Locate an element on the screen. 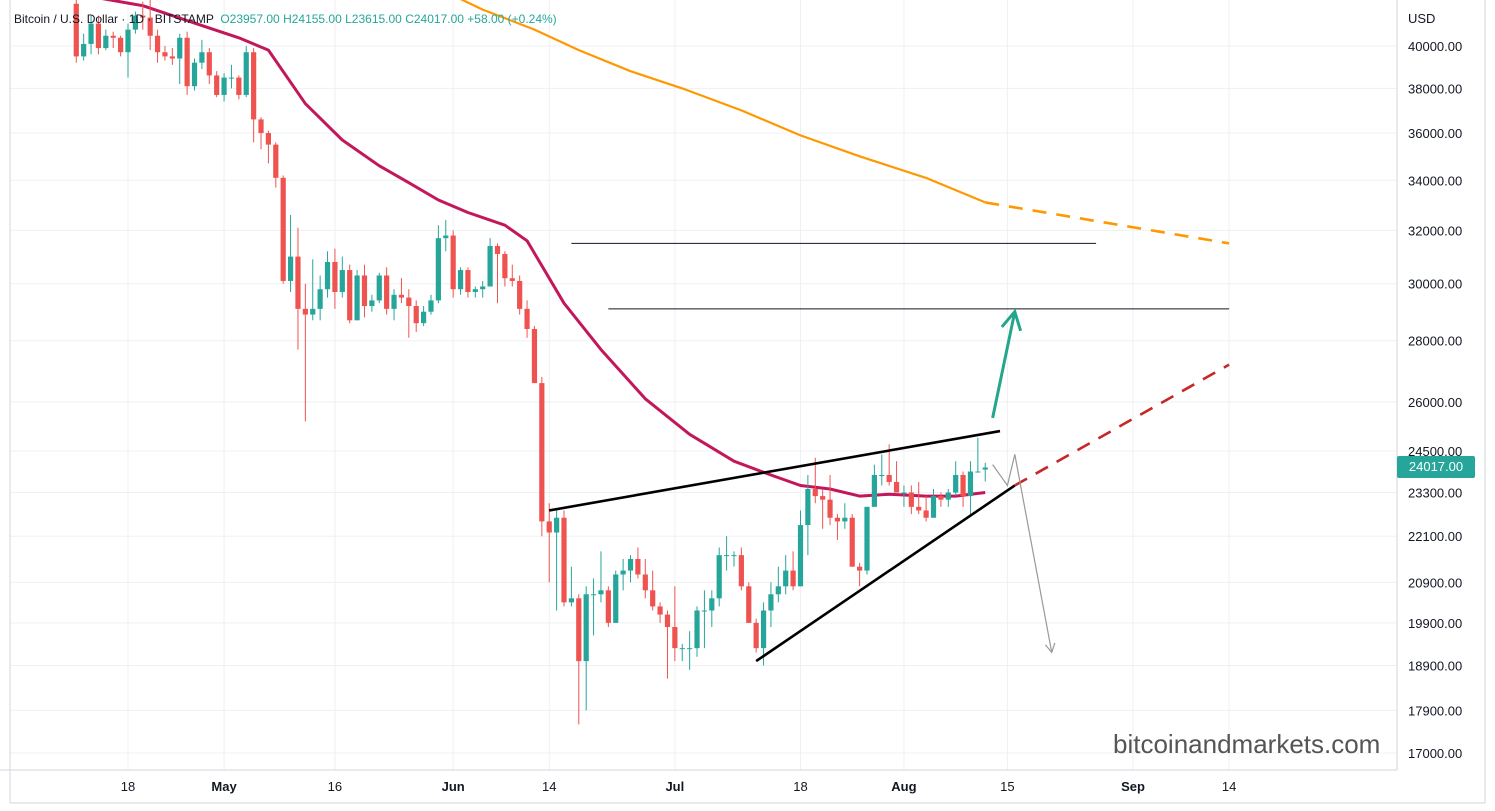 The height and width of the screenshot is (811, 1495). arrow-shaft is located at coordinates (1033, 553).